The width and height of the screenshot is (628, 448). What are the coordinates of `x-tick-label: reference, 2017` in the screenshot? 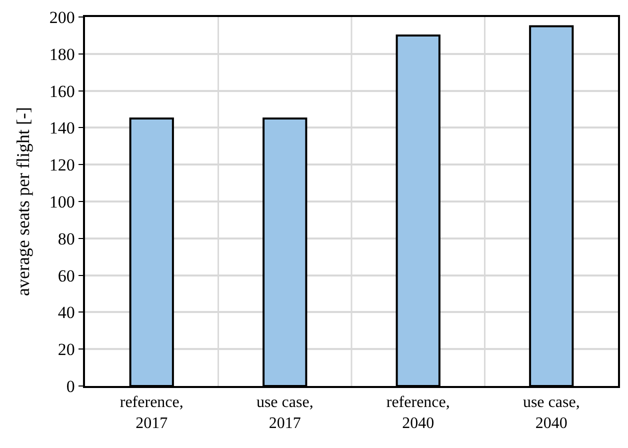 It's located at (152, 413).